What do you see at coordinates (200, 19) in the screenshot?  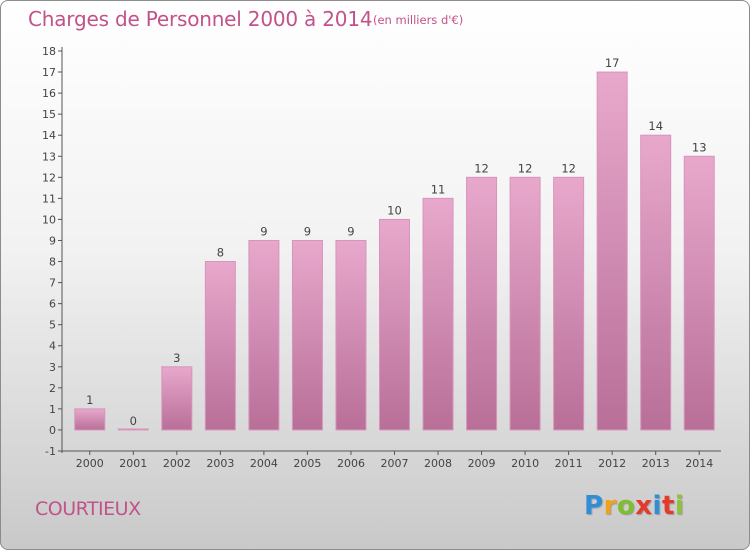 I see `chart-title: Charges de Personnel 2000 à 2014` at bounding box center [200, 19].